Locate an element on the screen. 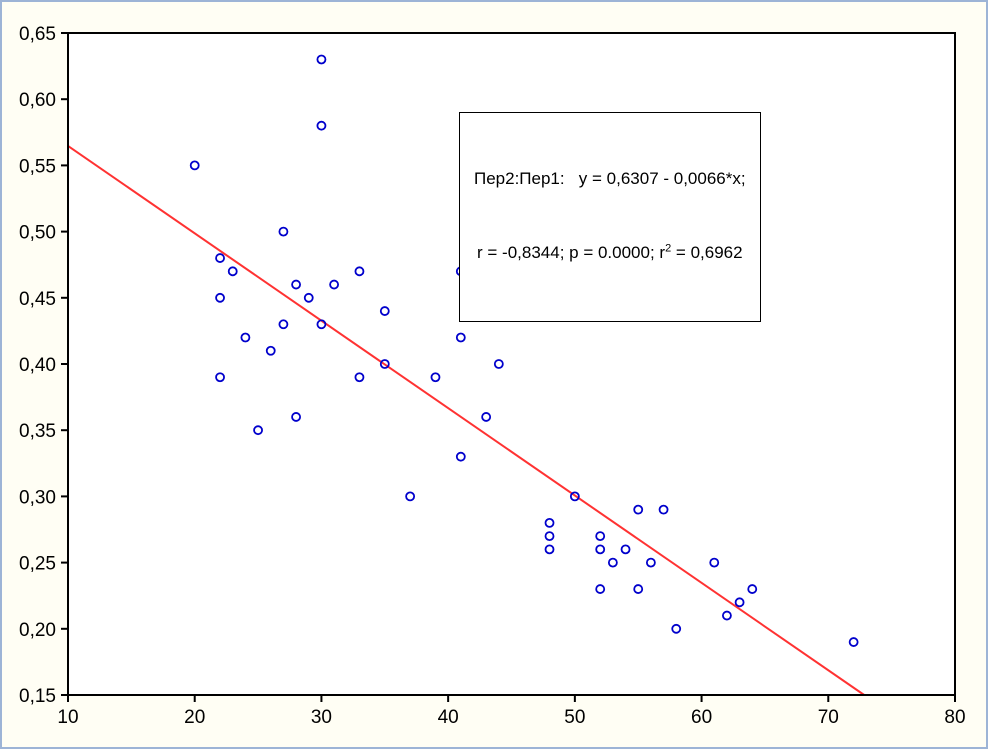 The height and width of the screenshot is (753, 992). y-tick-label: 0,45 is located at coordinates (37, 299).